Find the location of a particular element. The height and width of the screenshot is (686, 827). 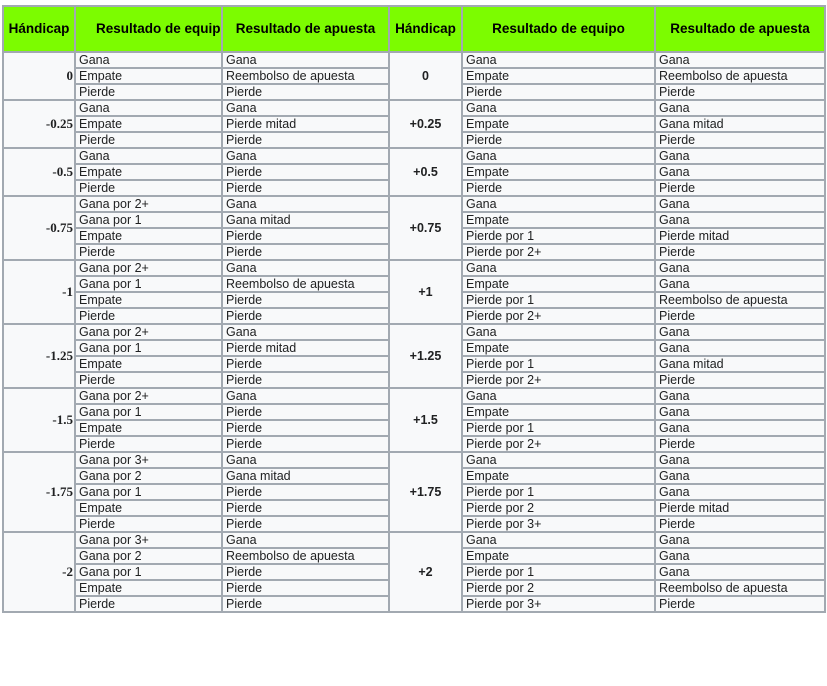

table-row: Gana por 2 Reembolso de apuesta Empate Gana is located at coordinates (414, 556).